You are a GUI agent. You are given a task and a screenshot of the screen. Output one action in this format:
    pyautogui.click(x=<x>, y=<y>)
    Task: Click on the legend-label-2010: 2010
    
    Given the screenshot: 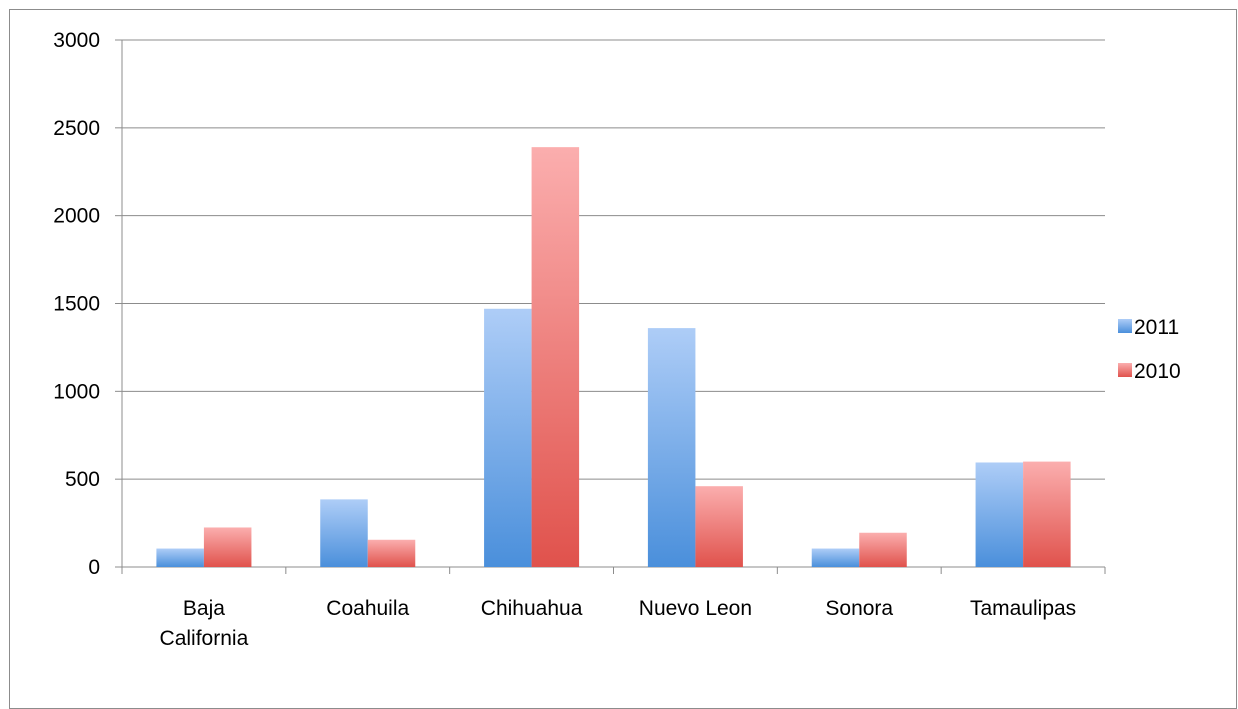 What is the action you would take?
    pyautogui.click(x=1157, y=371)
    